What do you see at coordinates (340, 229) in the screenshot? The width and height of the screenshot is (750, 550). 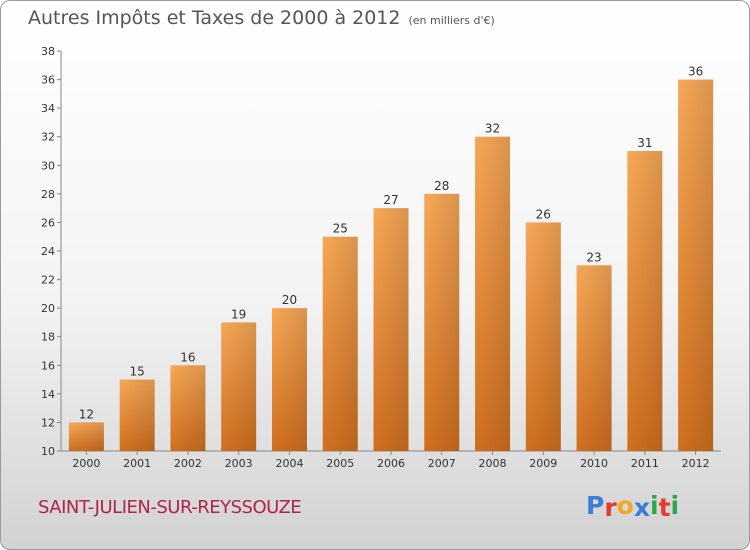 I see `bar-value-label: 25` at bounding box center [340, 229].